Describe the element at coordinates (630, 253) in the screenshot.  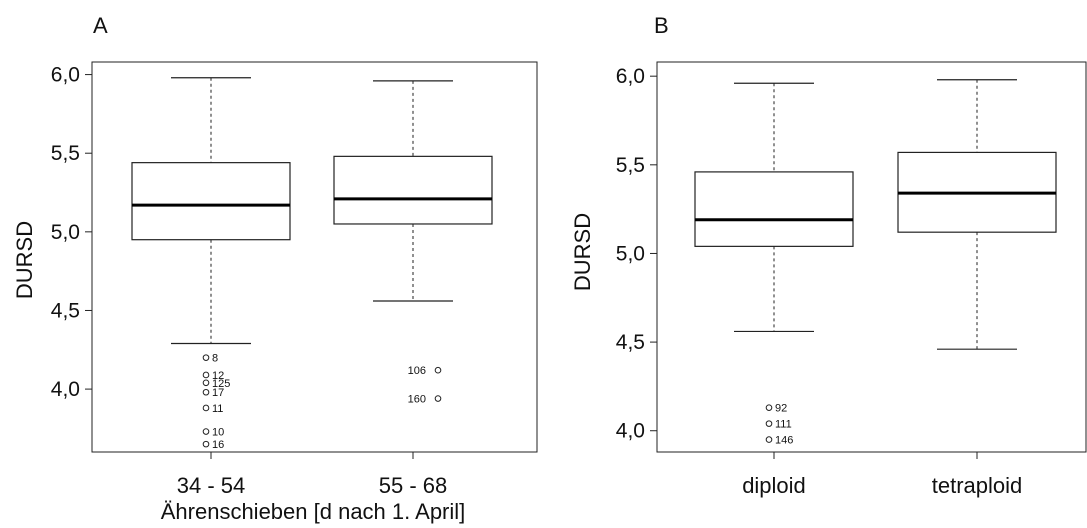
I see `panel-b-y-tick-label: 5,0` at that location.